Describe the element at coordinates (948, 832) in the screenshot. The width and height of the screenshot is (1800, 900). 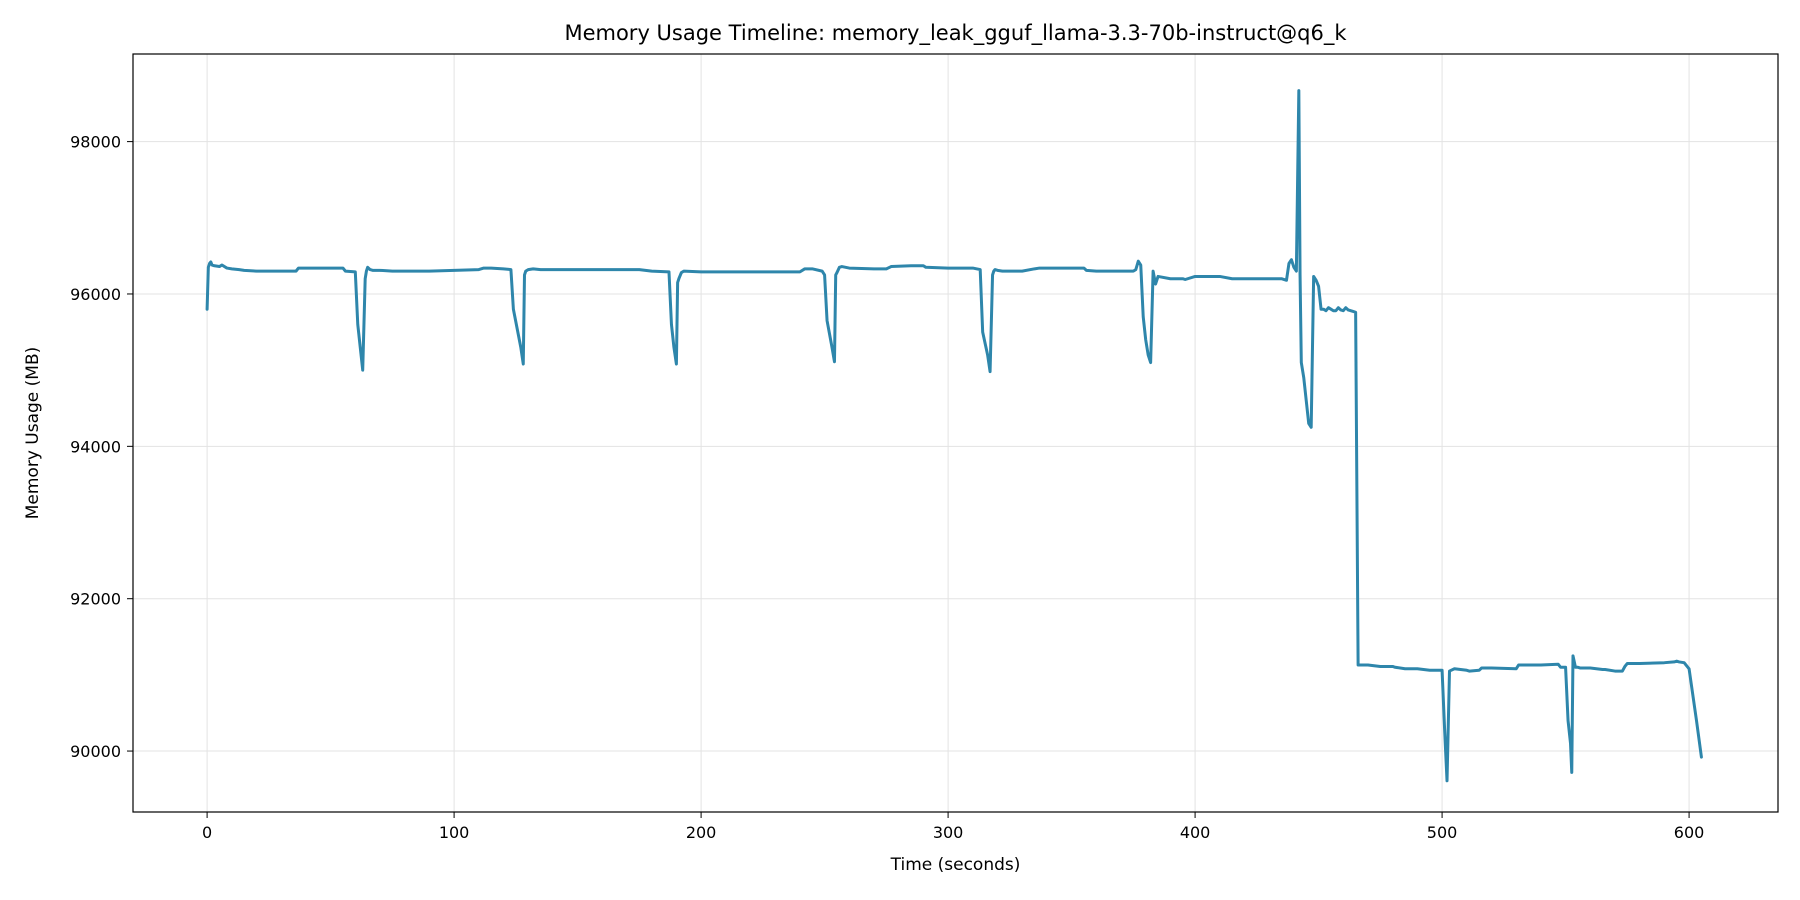
I see `x-tick-label: 300` at that location.